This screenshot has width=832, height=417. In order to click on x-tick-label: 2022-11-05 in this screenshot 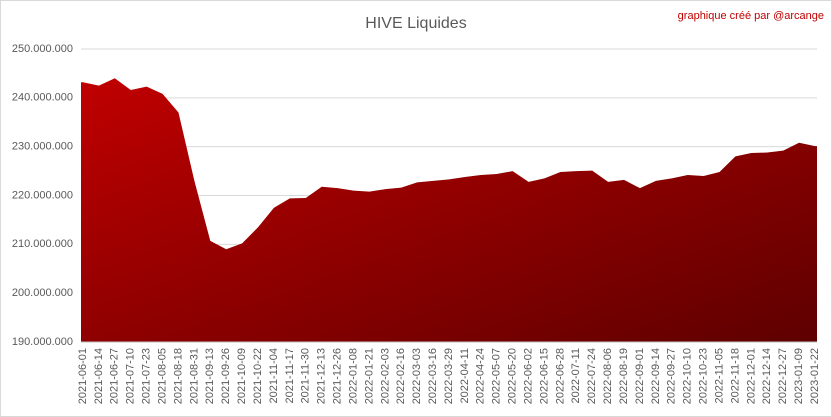, I will do `click(719, 375)`.